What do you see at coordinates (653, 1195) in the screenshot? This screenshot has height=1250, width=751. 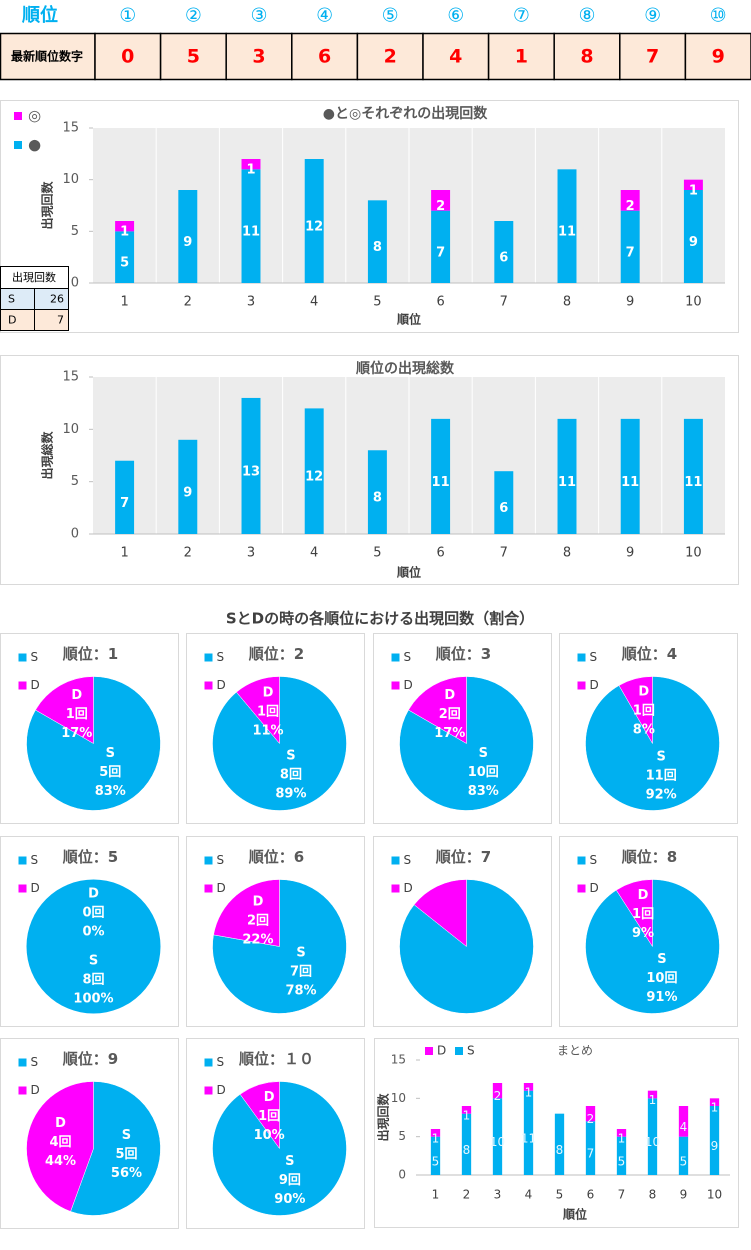 I see `x-tick-label: 8` at bounding box center [653, 1195].